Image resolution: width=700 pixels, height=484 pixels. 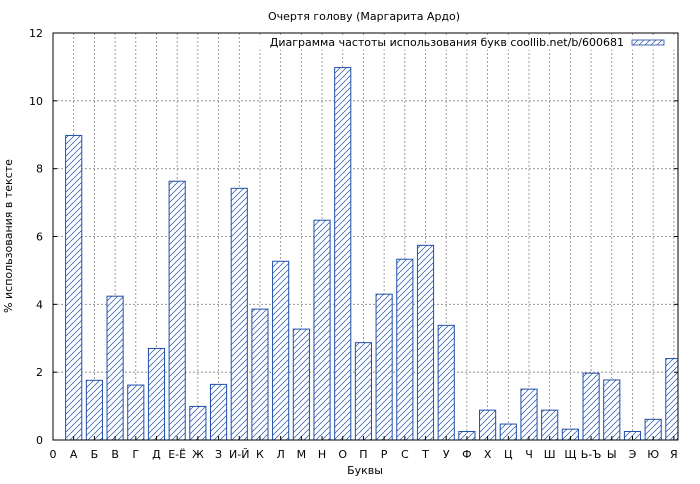 I want to click on x-tick-label: У, so click(x=446, y=454).